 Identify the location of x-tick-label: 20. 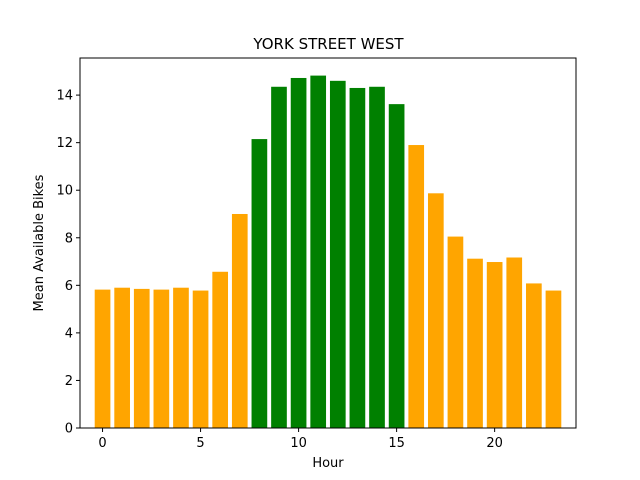
(494, 443).